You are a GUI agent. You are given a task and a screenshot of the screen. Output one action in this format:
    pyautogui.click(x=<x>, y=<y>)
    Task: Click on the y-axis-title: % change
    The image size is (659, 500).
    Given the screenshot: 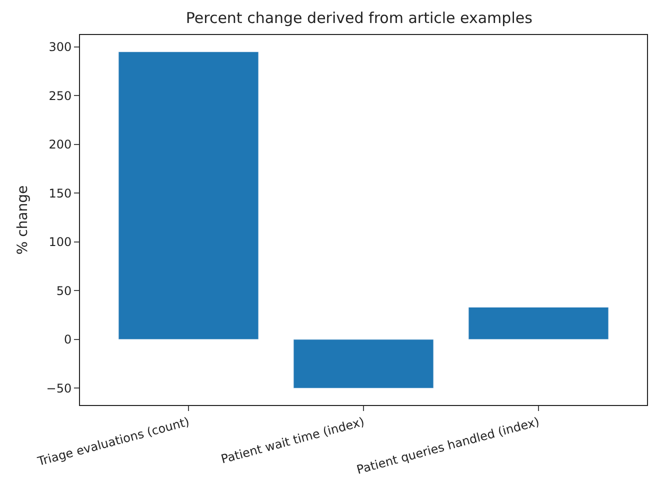 What is the action you would take?
    pyautogui.click(x=22, y=220)
    